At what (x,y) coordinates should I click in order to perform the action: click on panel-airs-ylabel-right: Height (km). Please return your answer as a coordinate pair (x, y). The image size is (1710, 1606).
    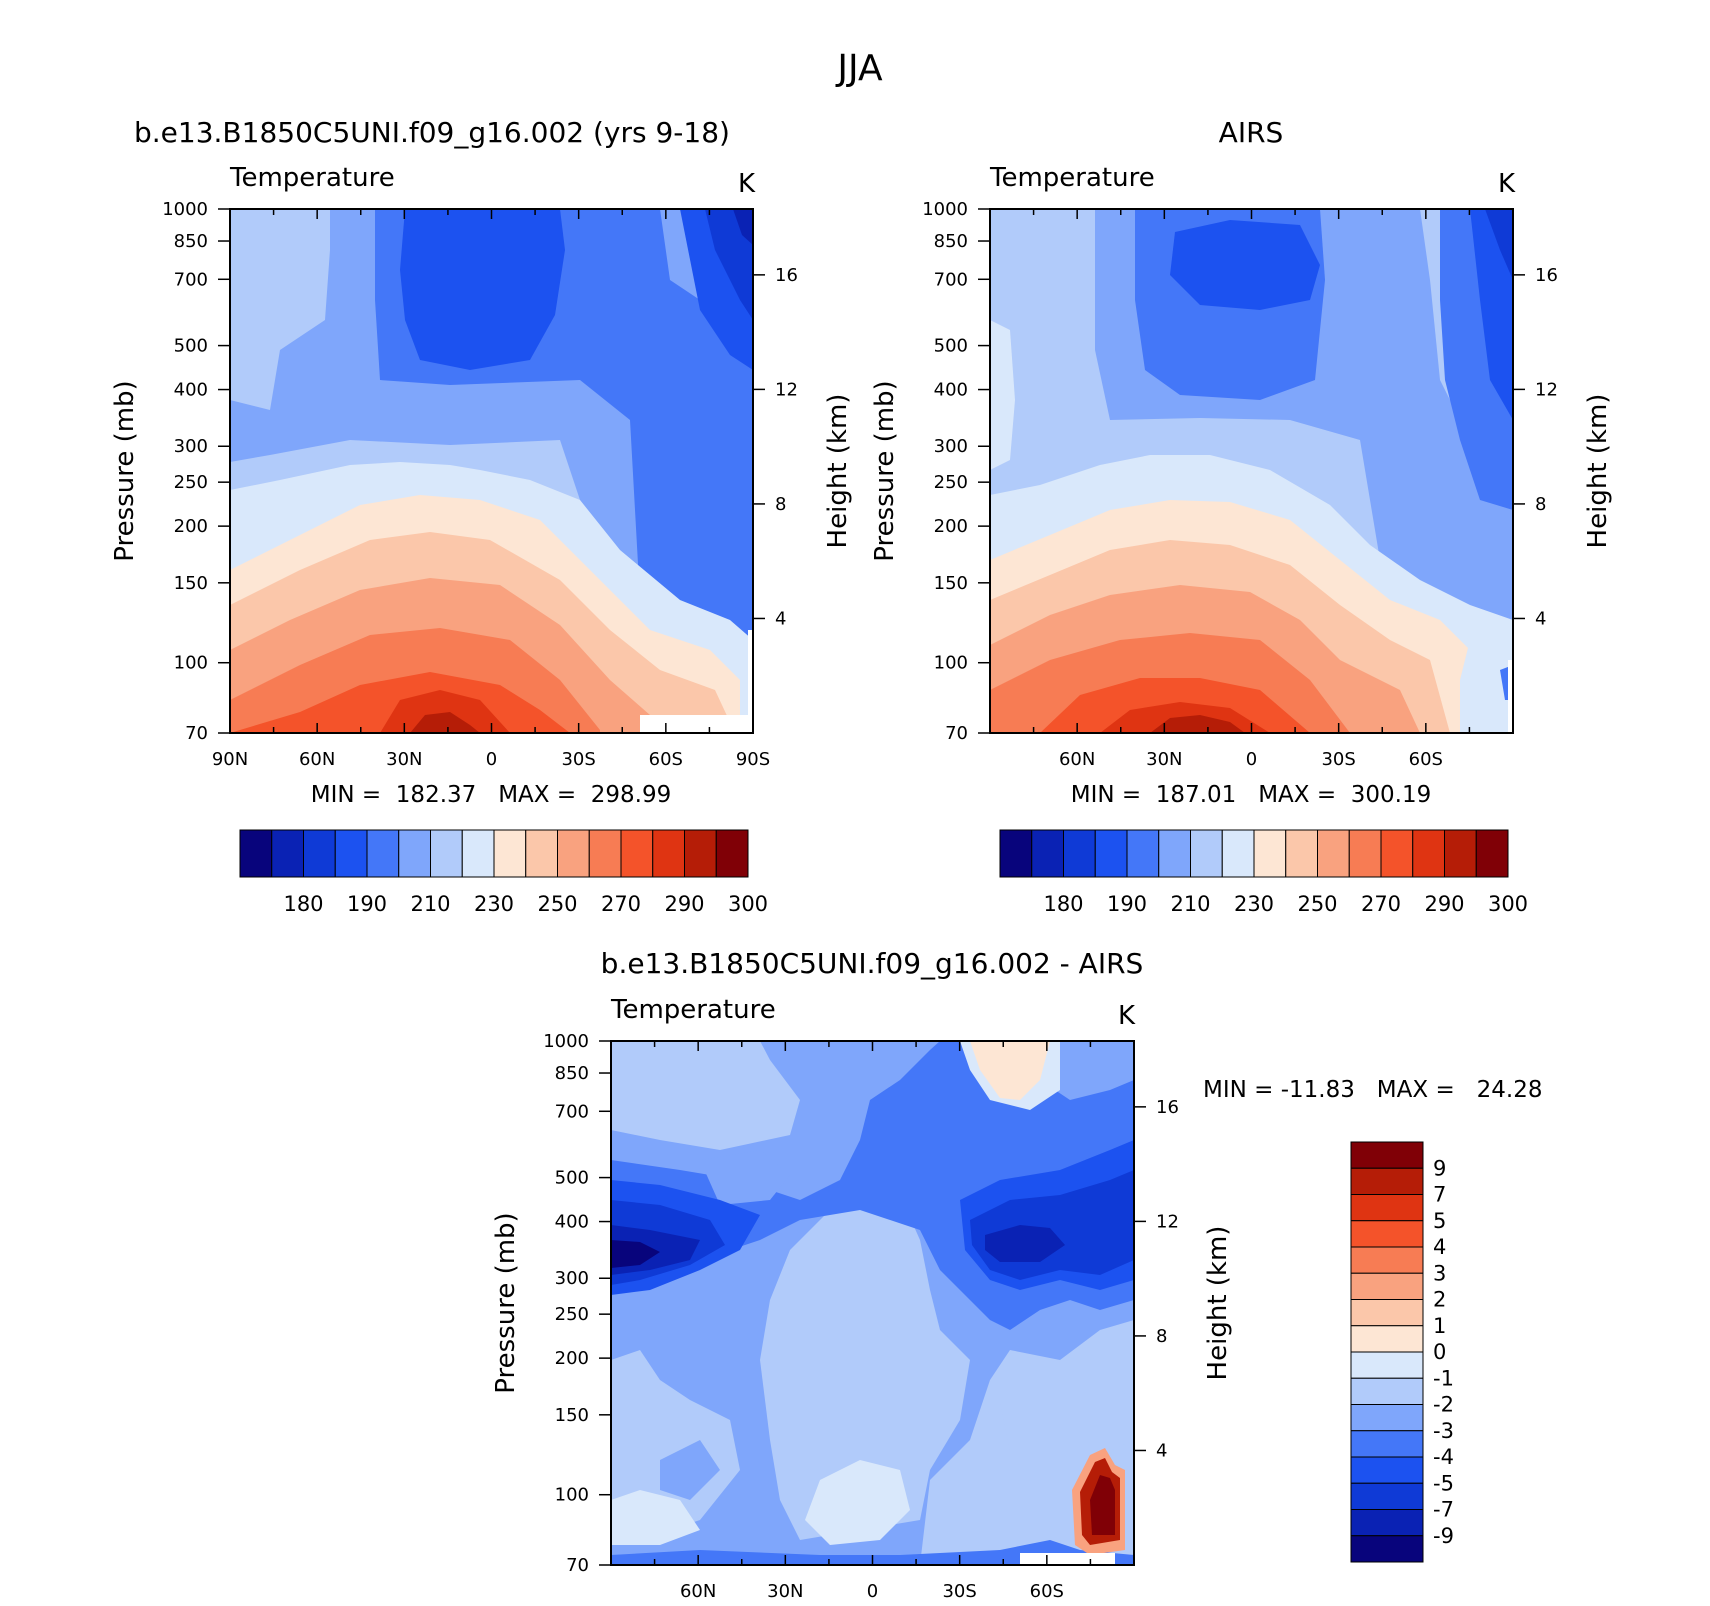
    Looking at the image, I should click on (1598, 471).